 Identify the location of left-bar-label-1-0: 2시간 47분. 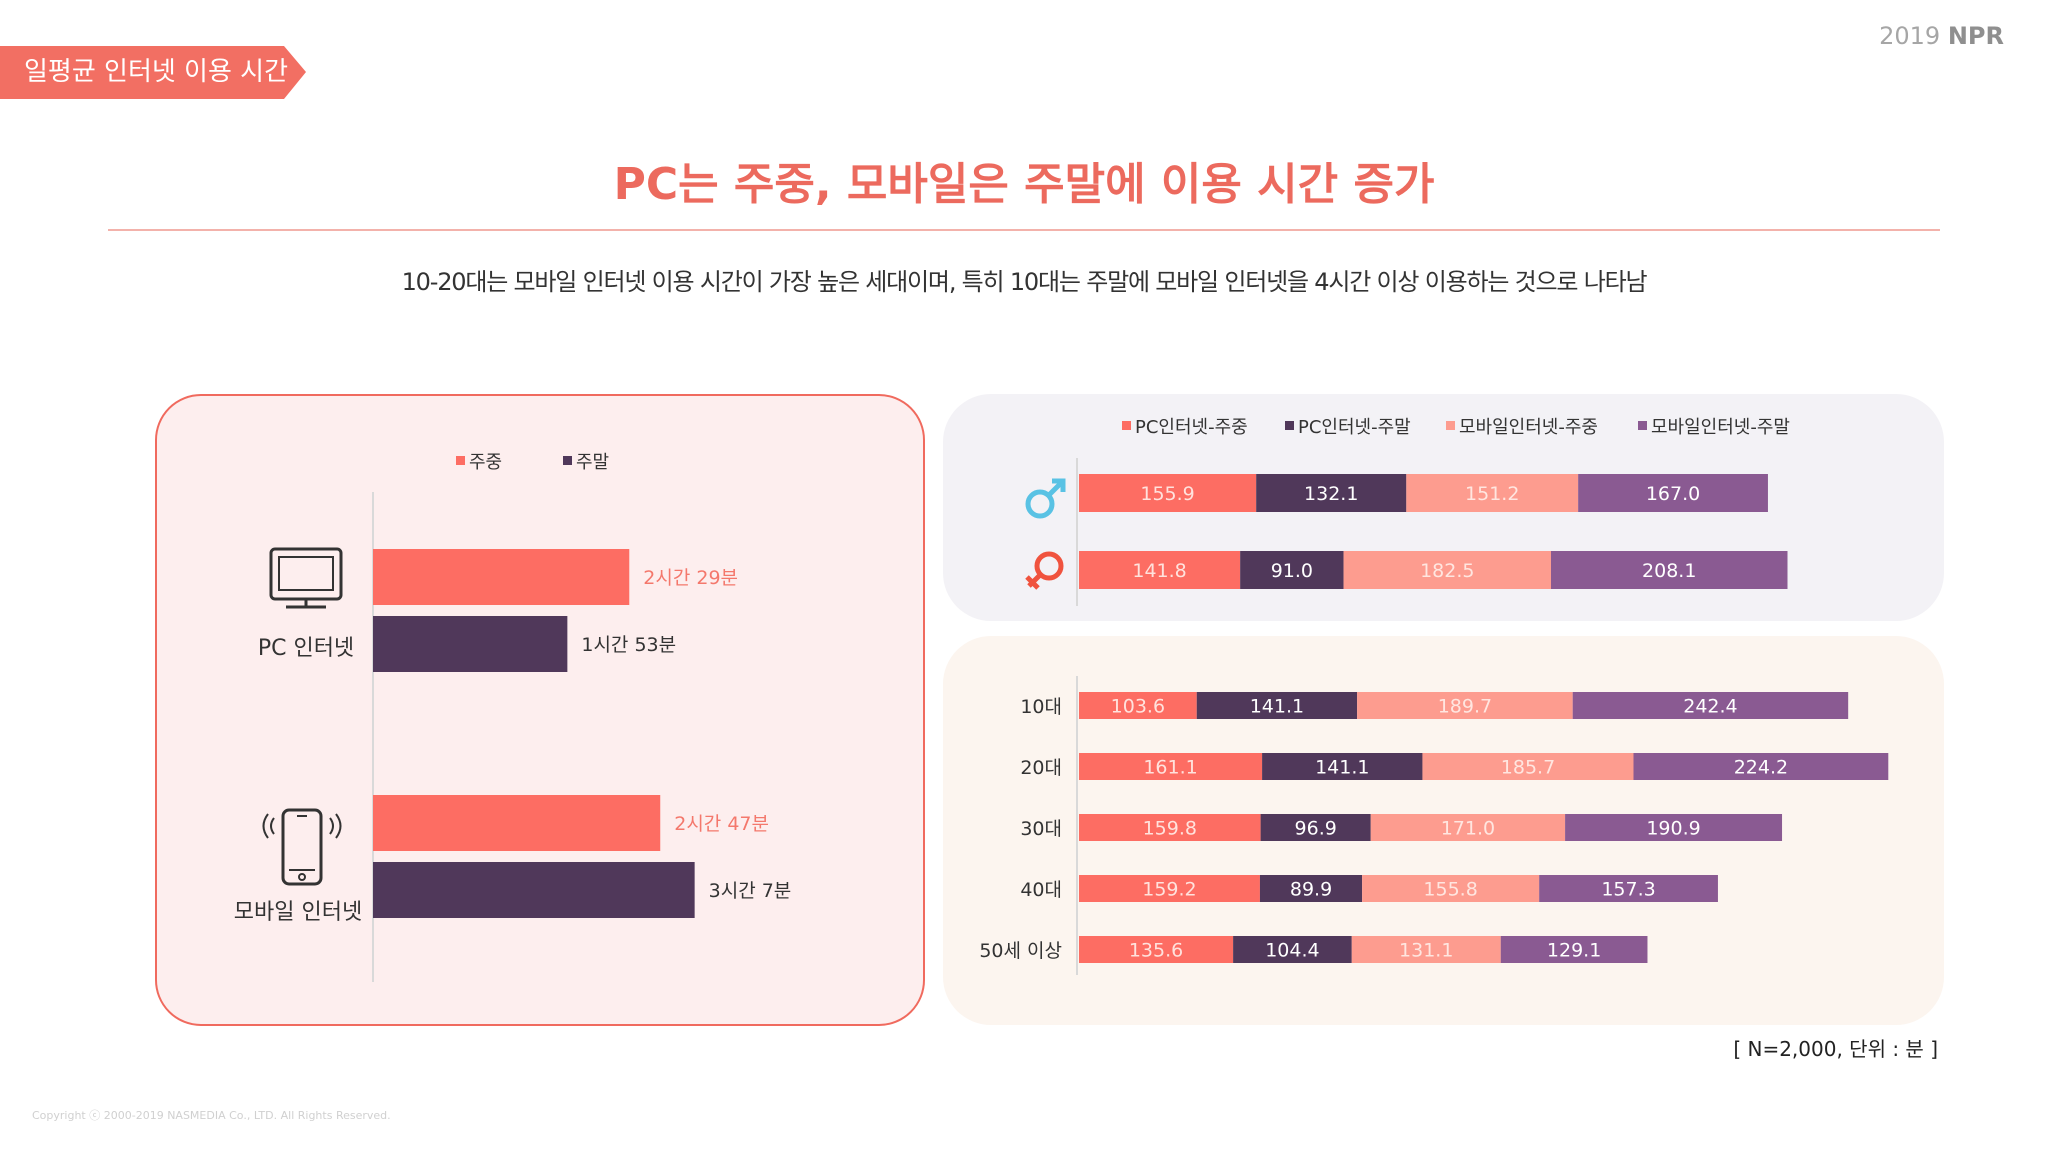
(721, 824).